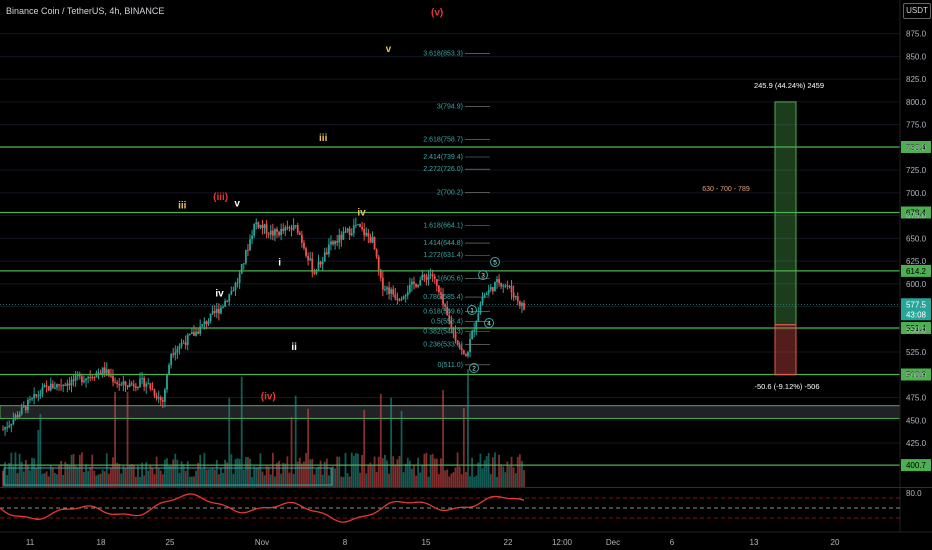 This screenshot has width=932, height=550. What do you see at coordinates (262, 508) in the screenshot?
I see `rsi-line` at bounding box center [262, 508].